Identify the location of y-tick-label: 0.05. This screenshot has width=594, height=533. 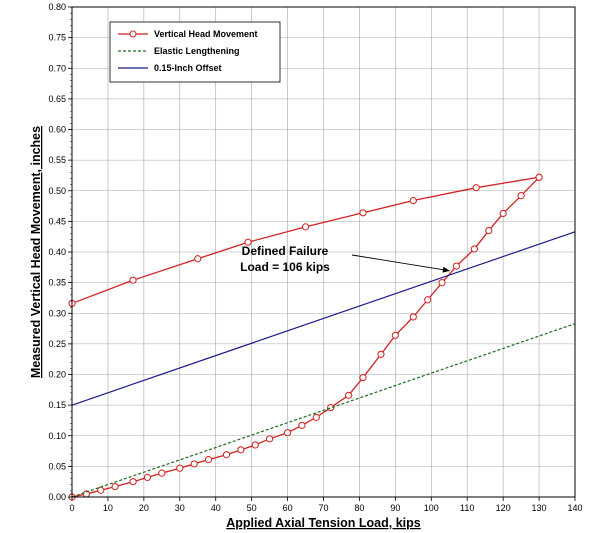
(57, 466).